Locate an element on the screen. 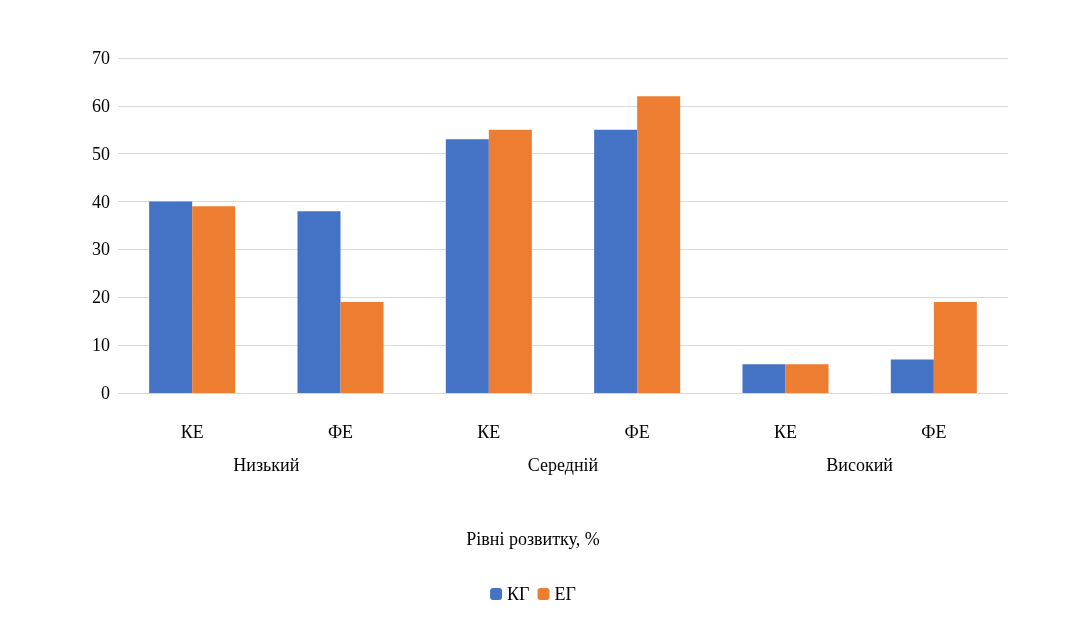  x-axis-title: Рівні розвитку, % is located at coordinates (533, 539).